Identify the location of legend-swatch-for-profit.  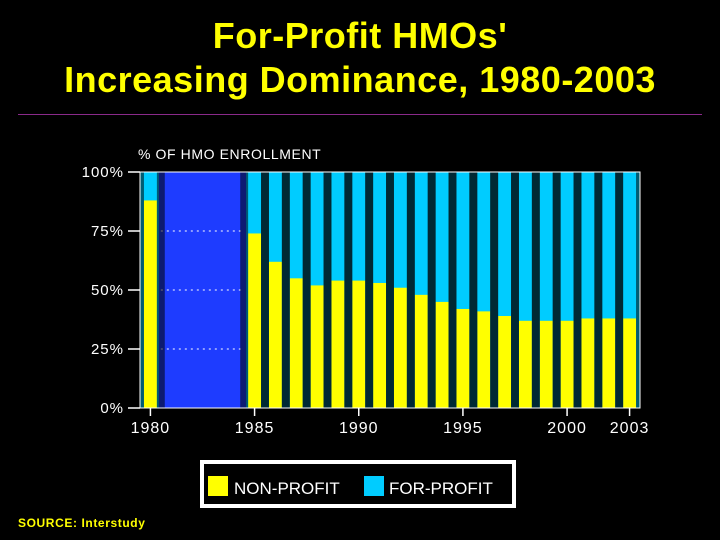
(374, 486).